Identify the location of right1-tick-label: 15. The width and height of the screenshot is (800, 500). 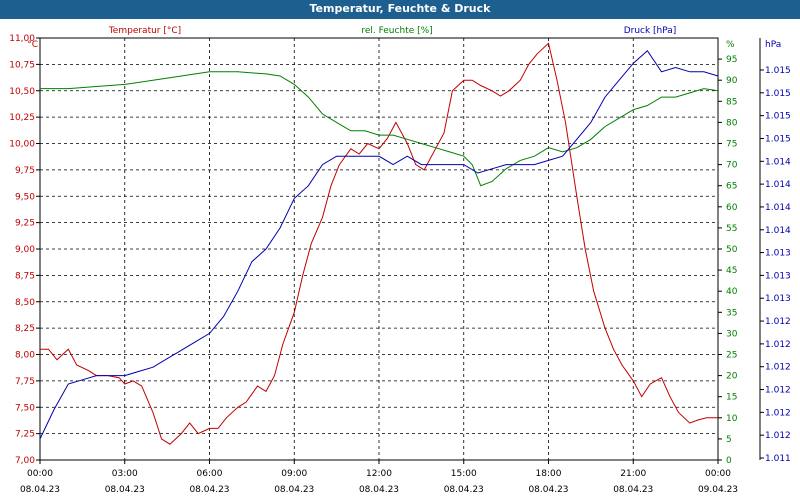
(731, 398).